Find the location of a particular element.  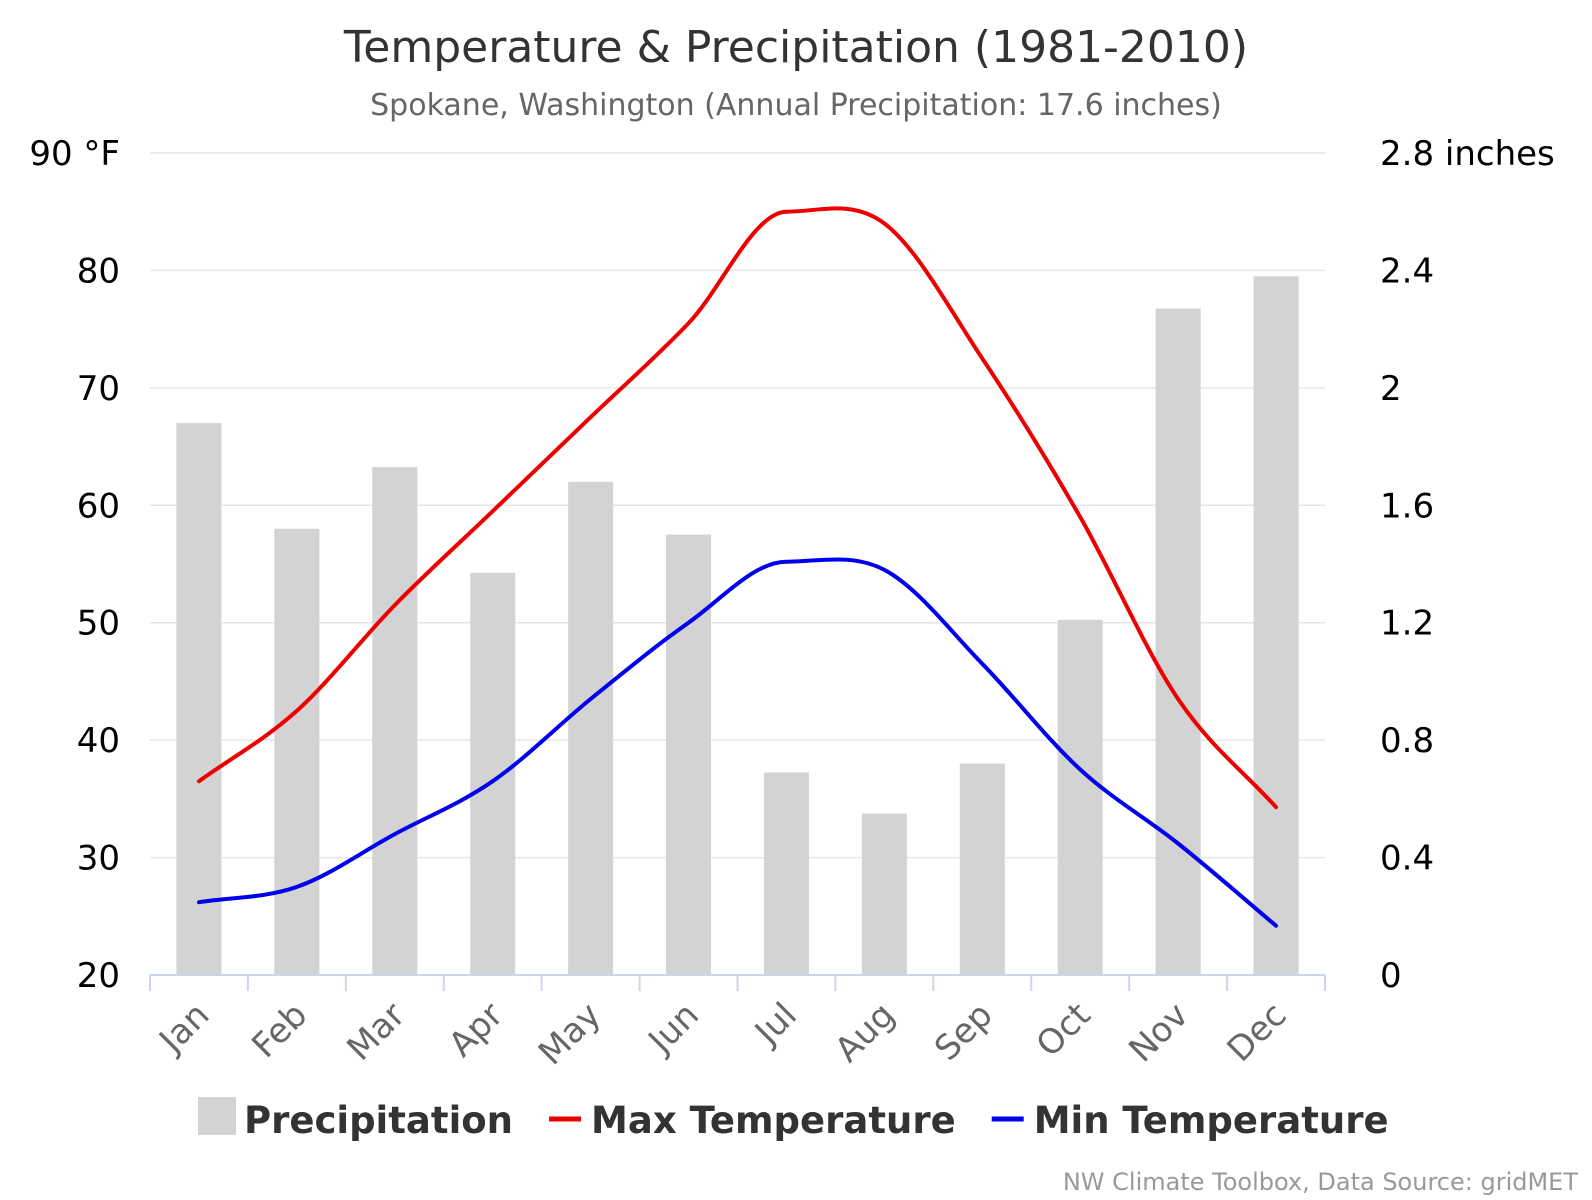

y-right-tick-label: 0.8 is located at coordinates (1407, 741).